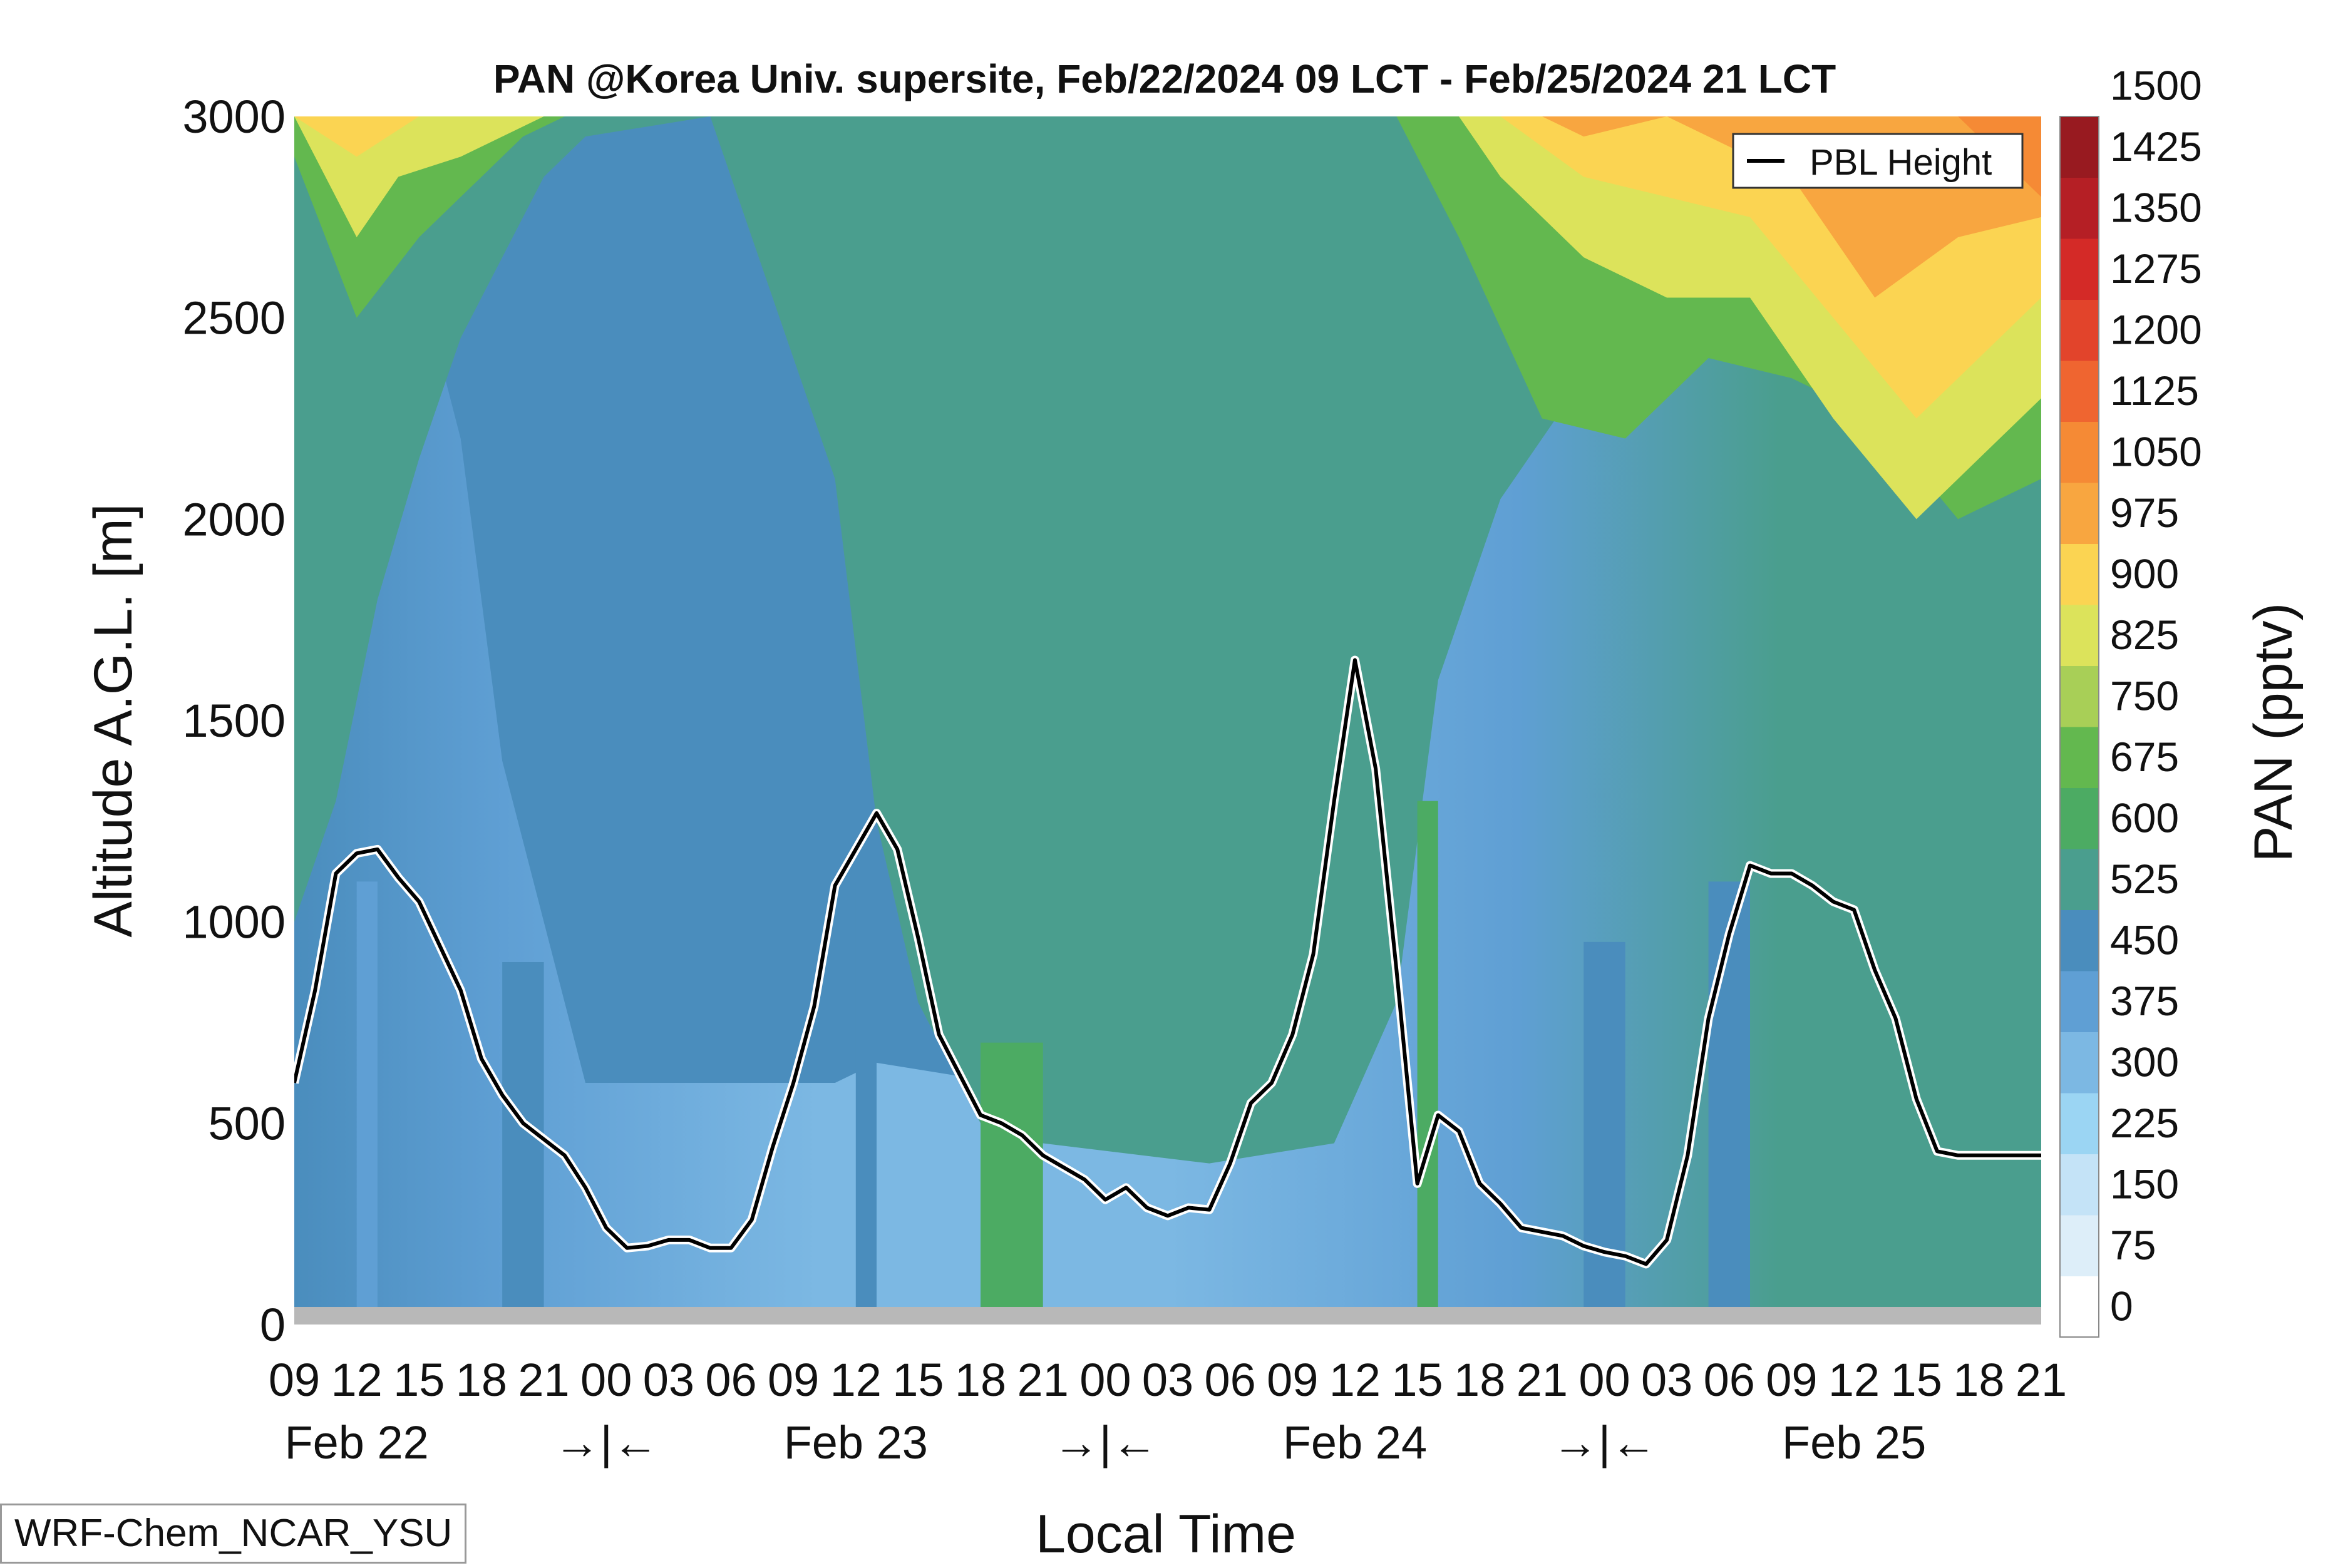 The image size is (2348, 1568). Describe the element at coordinates (2144, 817) in the screenshot. I see `colorbar-tick-8: 600` at that location.